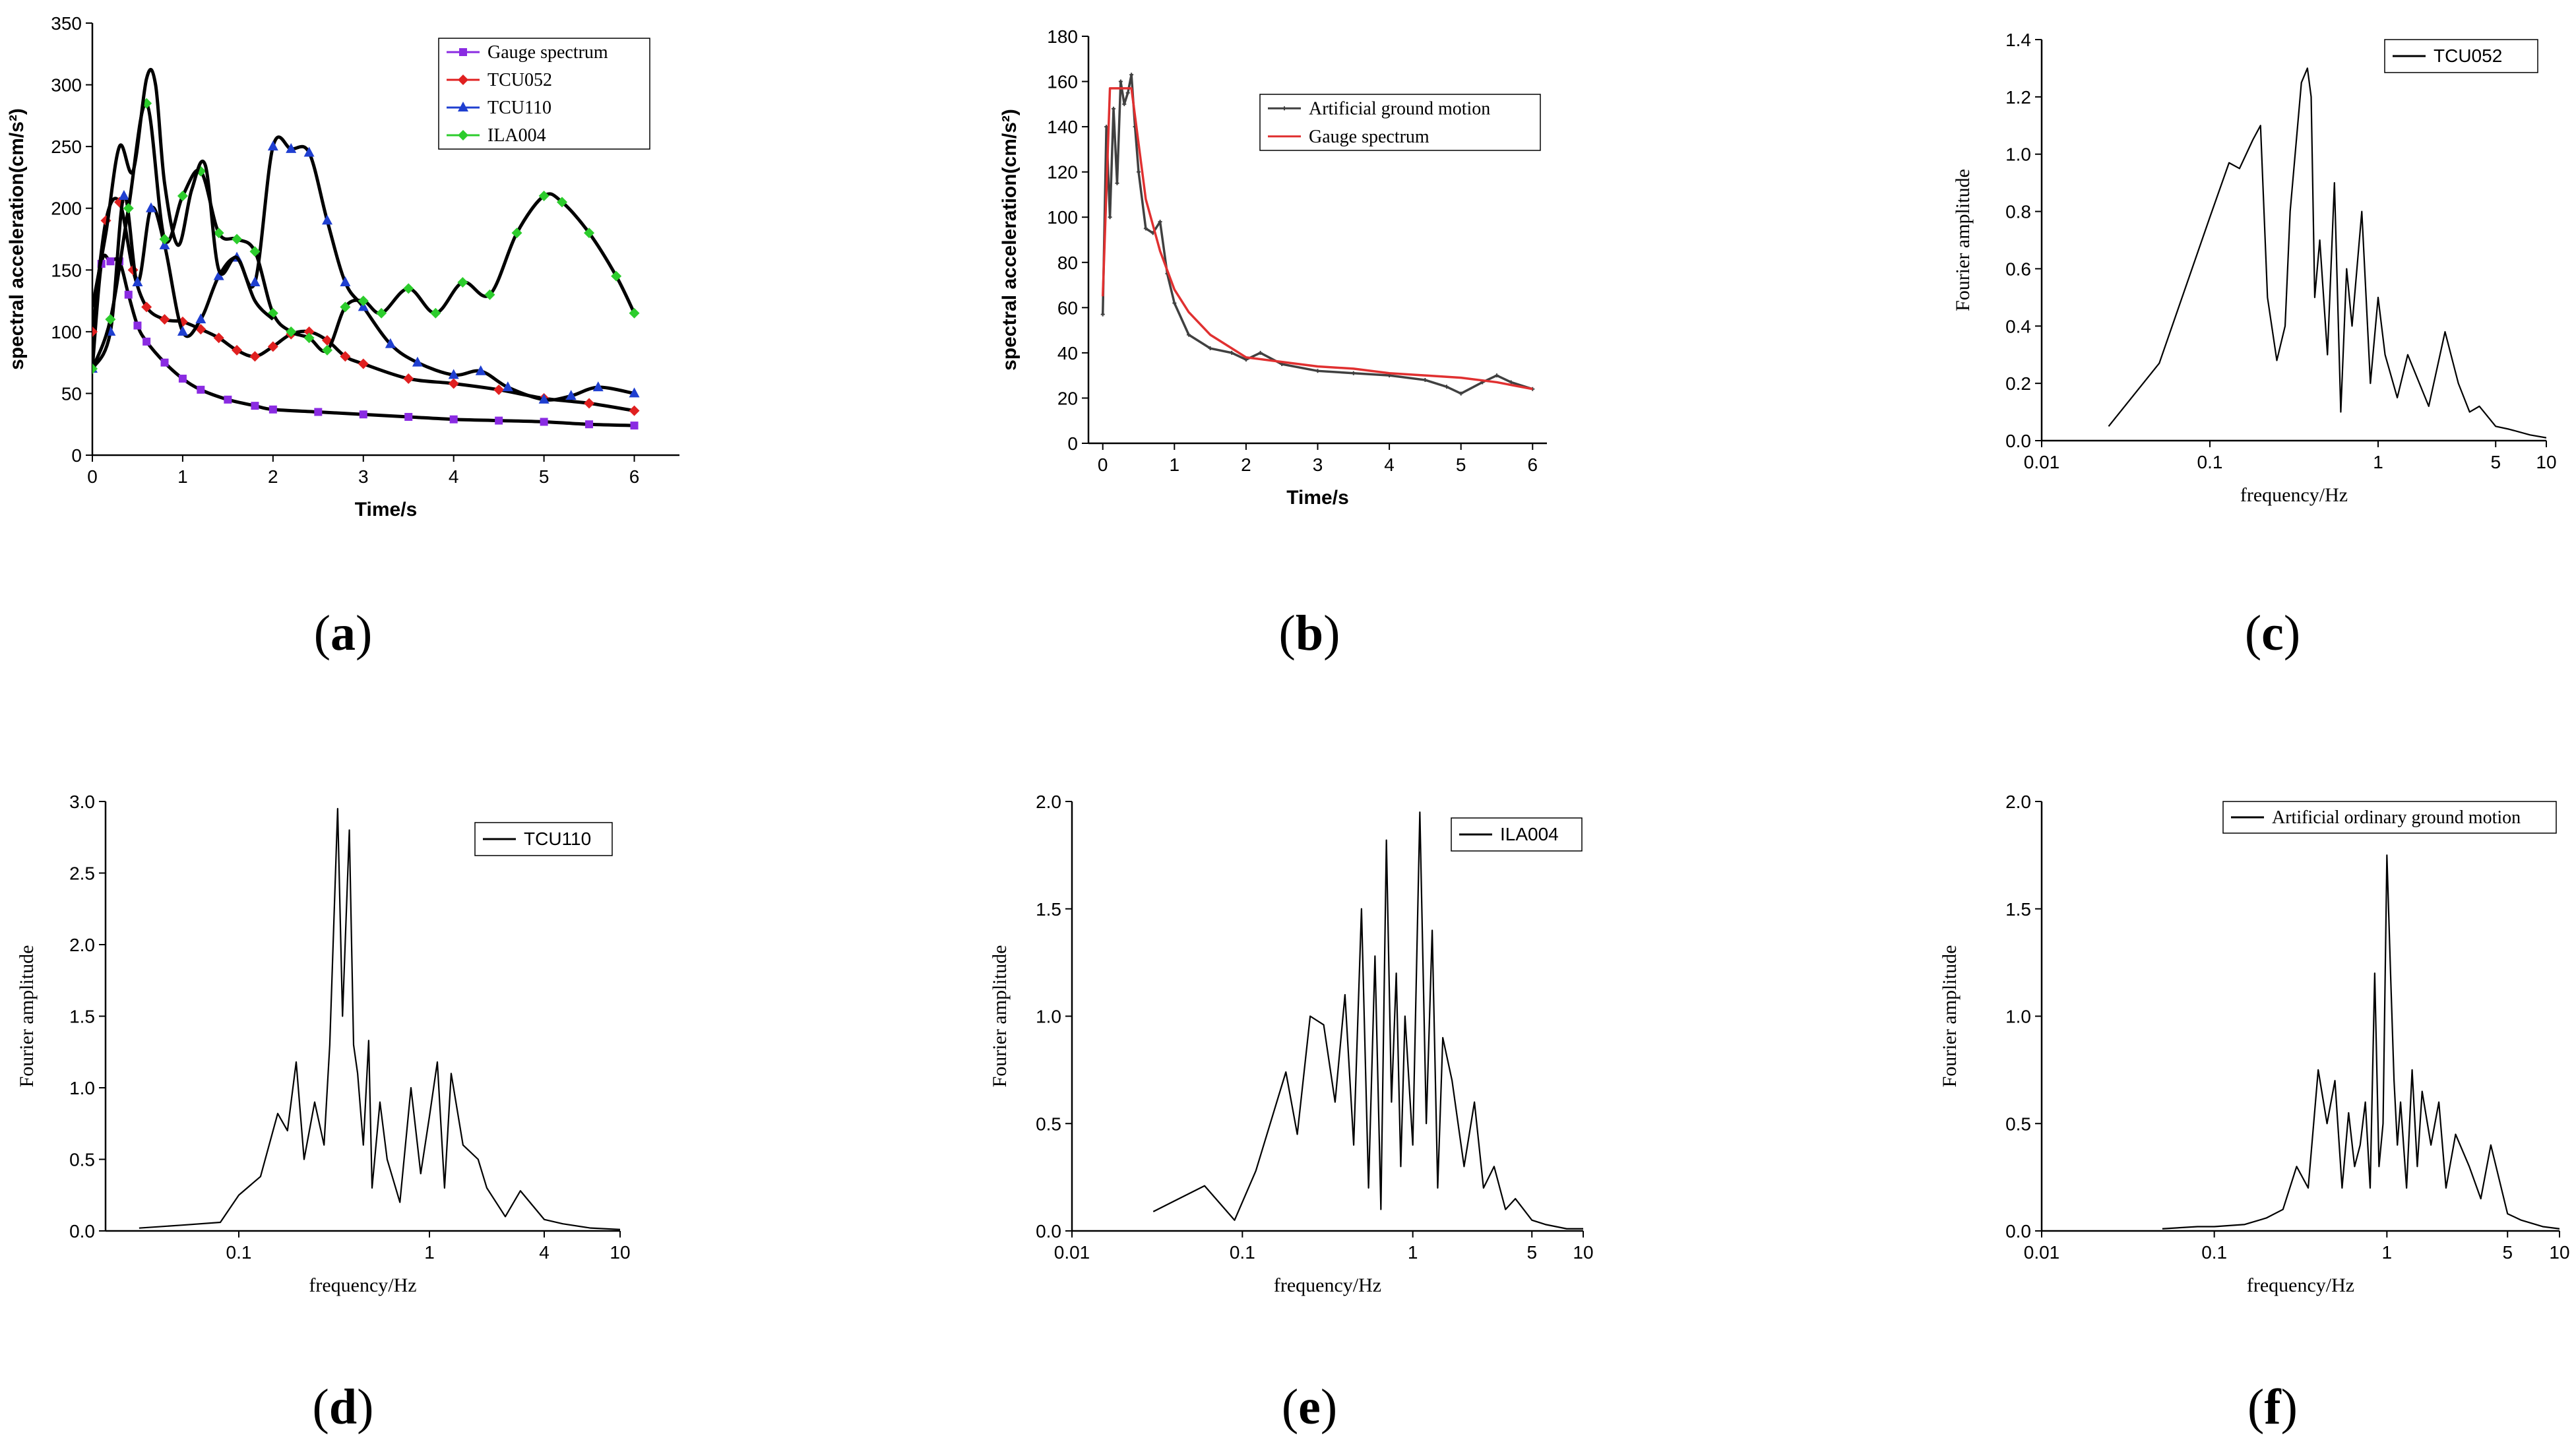 Image resolution: width=2576 pixels, height=1442 pixels. Describe the element at coordinates (66, 23) in the screenshot. I see `y-tick-label: 350` at that location.